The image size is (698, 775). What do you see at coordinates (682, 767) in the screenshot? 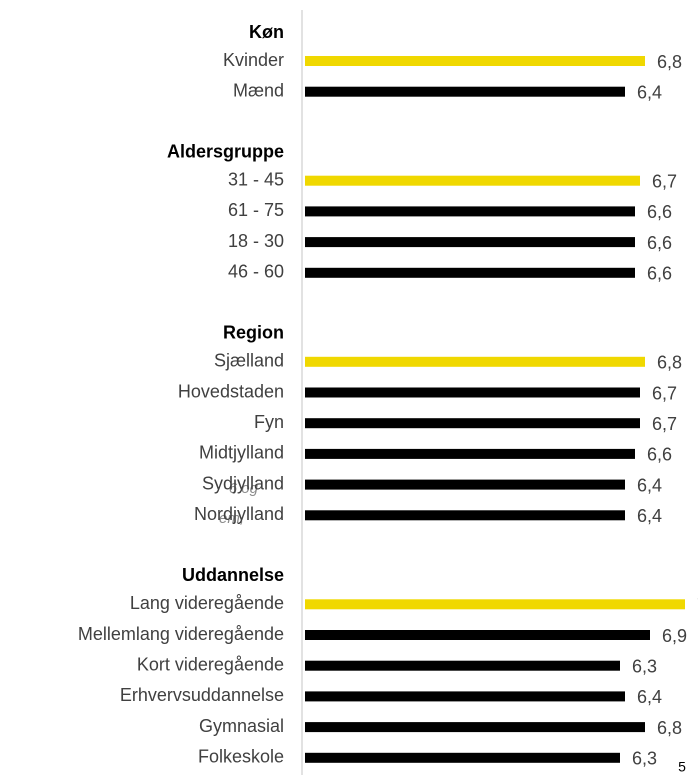
I see `page-number: 5` at bounding box center [682, 767].